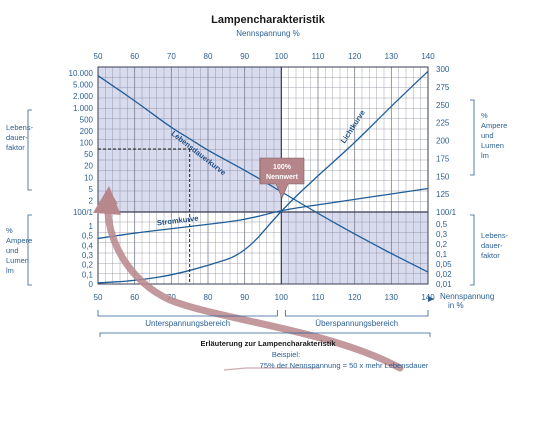  Describe the element at coordinates (9, 230) in the screenshot. I see `left-lower-label: %` at that location.